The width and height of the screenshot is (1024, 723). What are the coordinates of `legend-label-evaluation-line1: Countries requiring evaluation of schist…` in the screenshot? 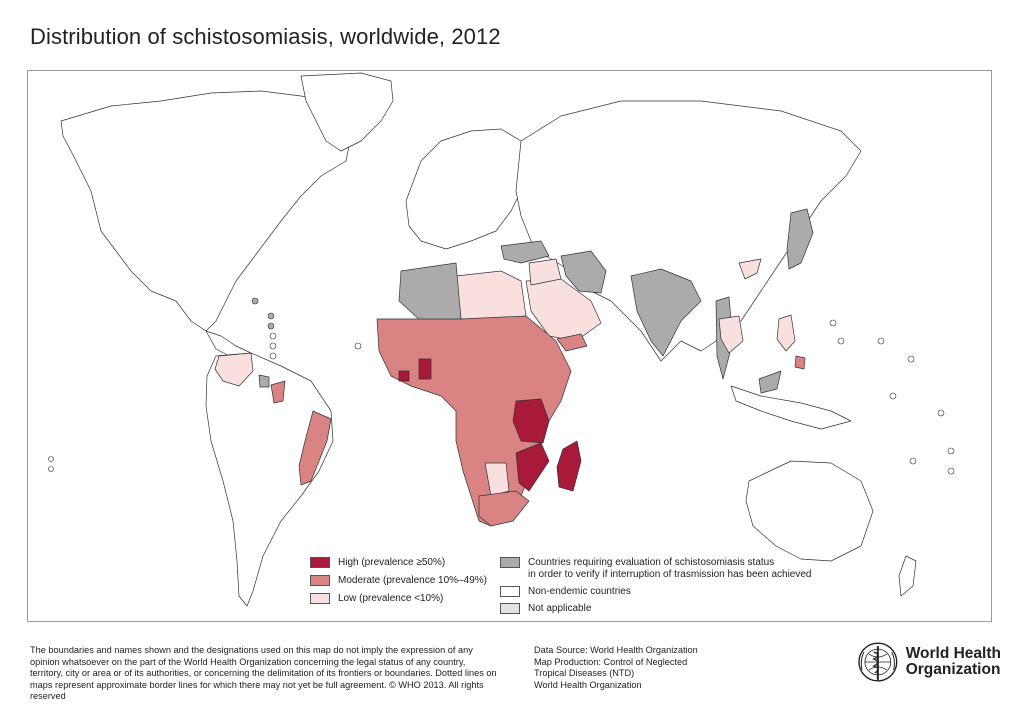 It's located at (651, 562).